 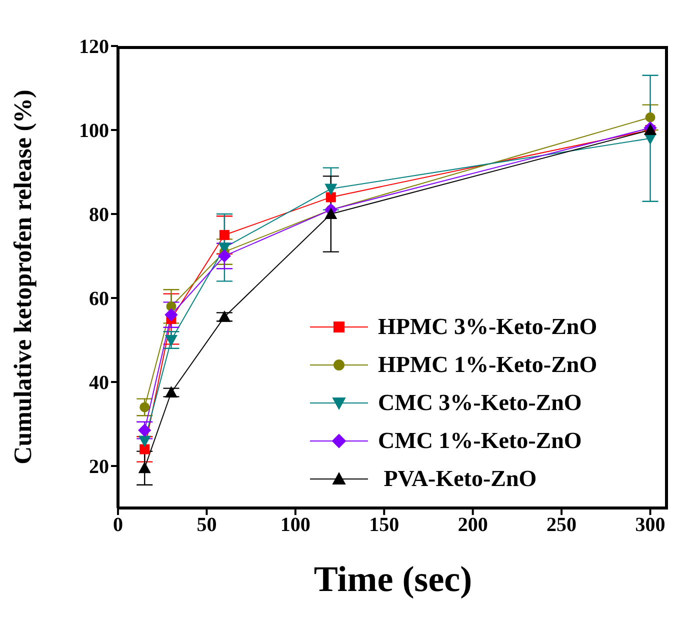 I want to click on legend-label: HPMC 1%-Keto-ZnO, so click(x=488, y=365).